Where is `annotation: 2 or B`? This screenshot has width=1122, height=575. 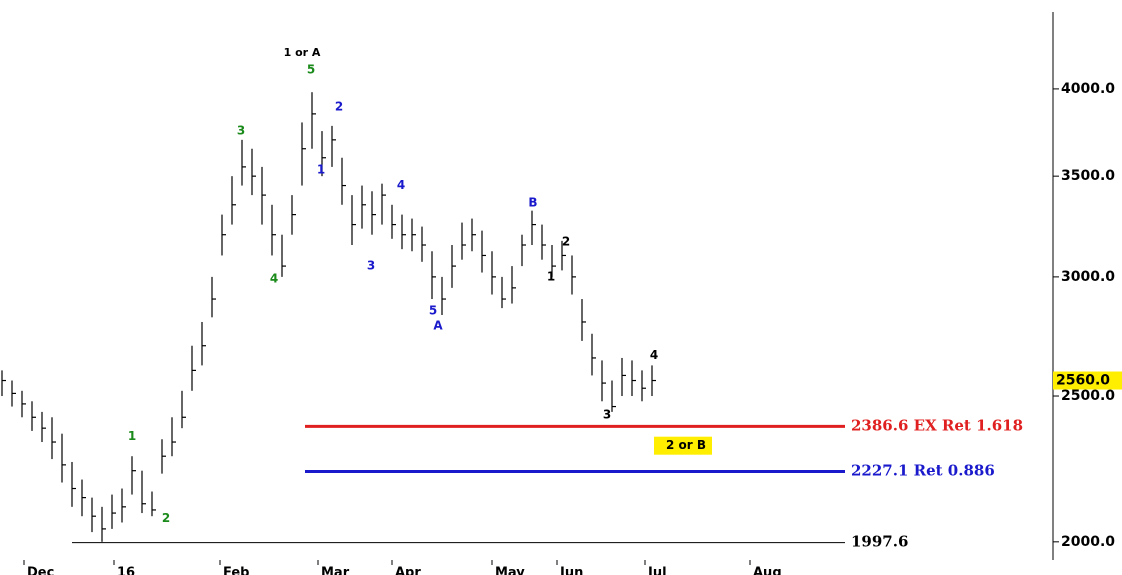 annotation: 2 or B is located at coordinates (686, 445).